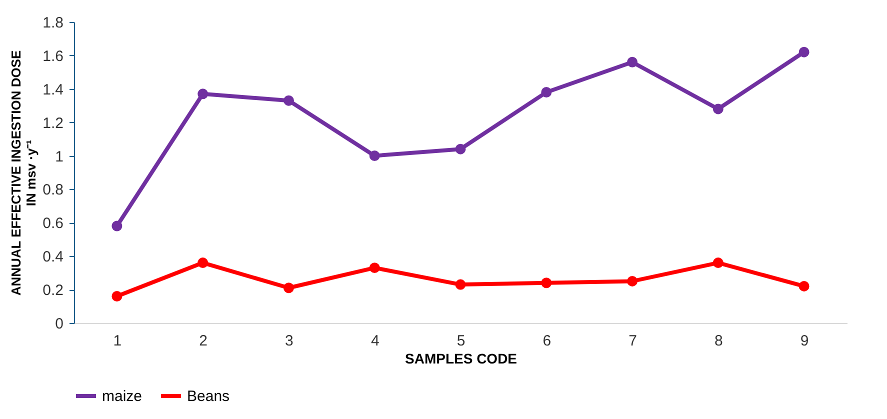 The width and height of the screenshot is (887, 419). Describe the element at coordinates (122, 396) in the screenshot. I see `legend-label: maize` at that location.